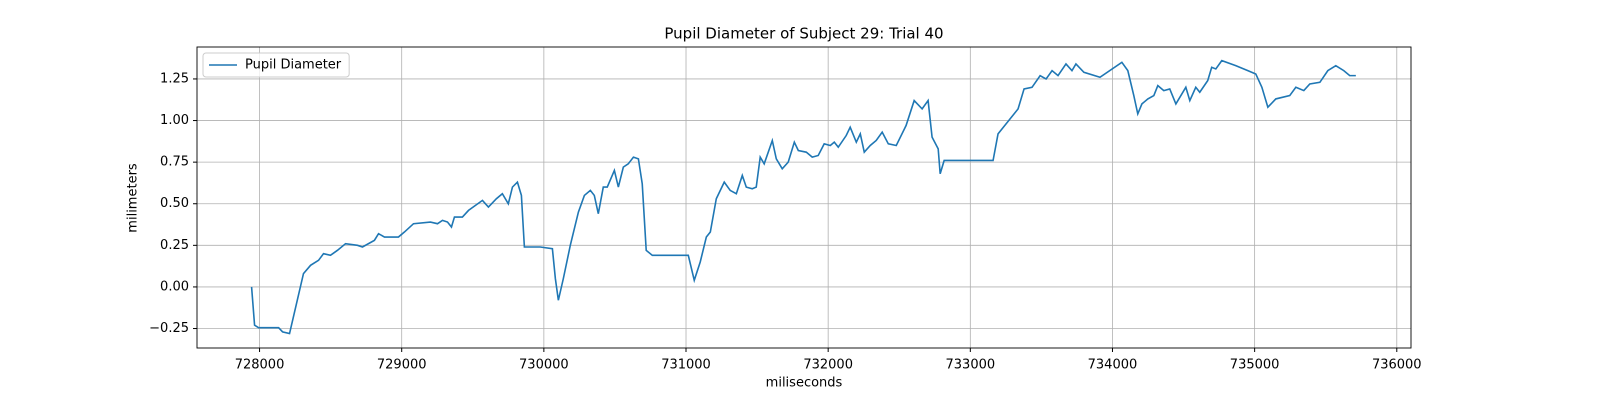 The width and height of the screenshot is (1600, 400). What do you see at coordinates (1397, 365) in the screenshot?
I see `x-tick-label: 736000` at bounding box center [1397, 365].